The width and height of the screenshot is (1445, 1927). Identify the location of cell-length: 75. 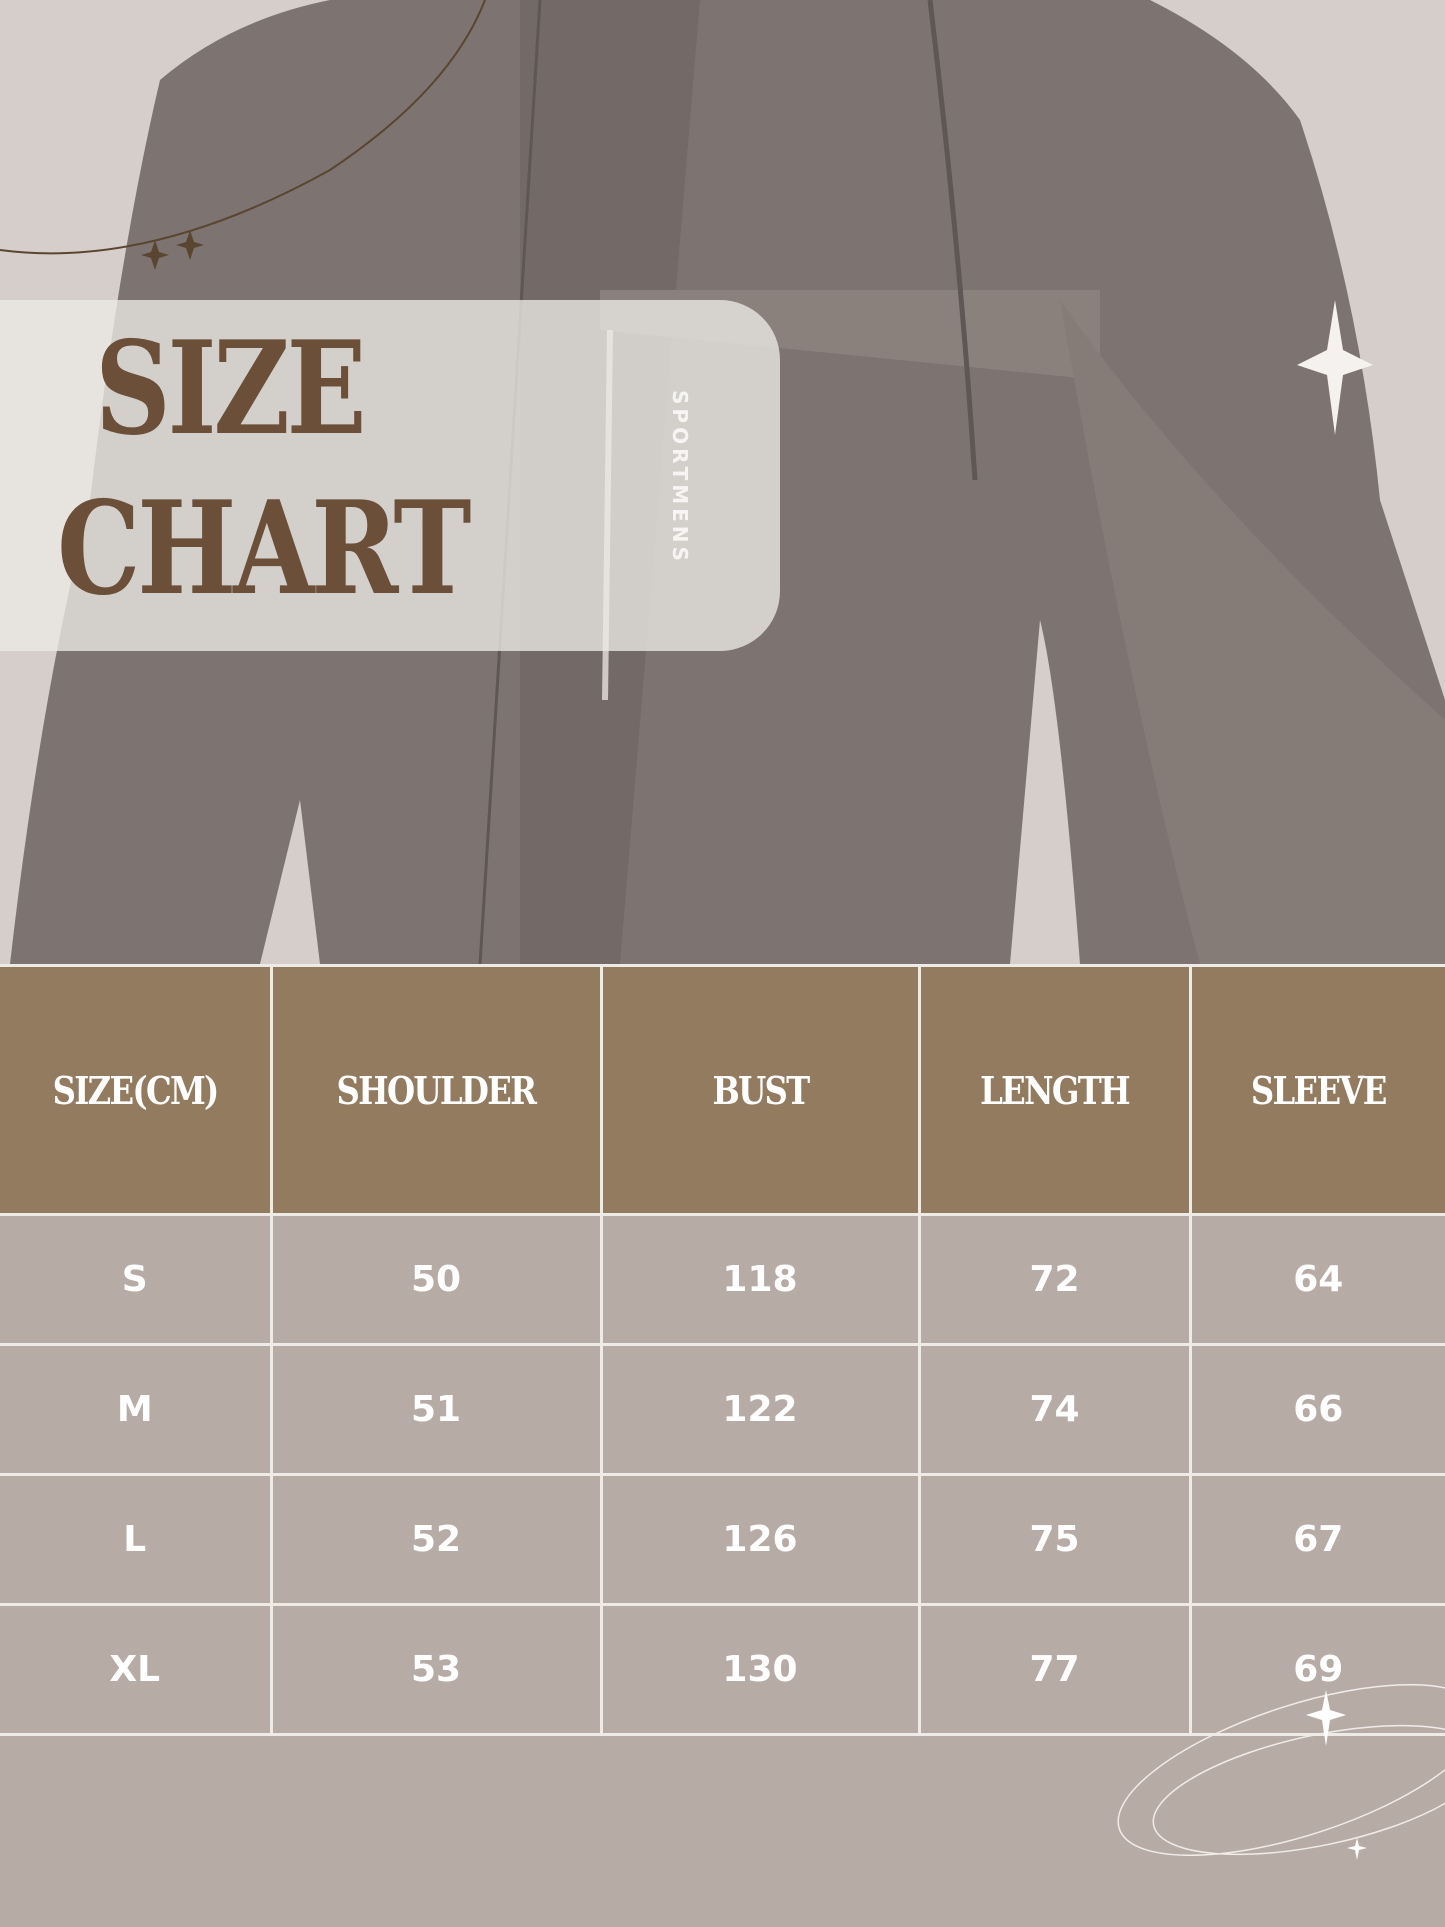
(1054, 1539).